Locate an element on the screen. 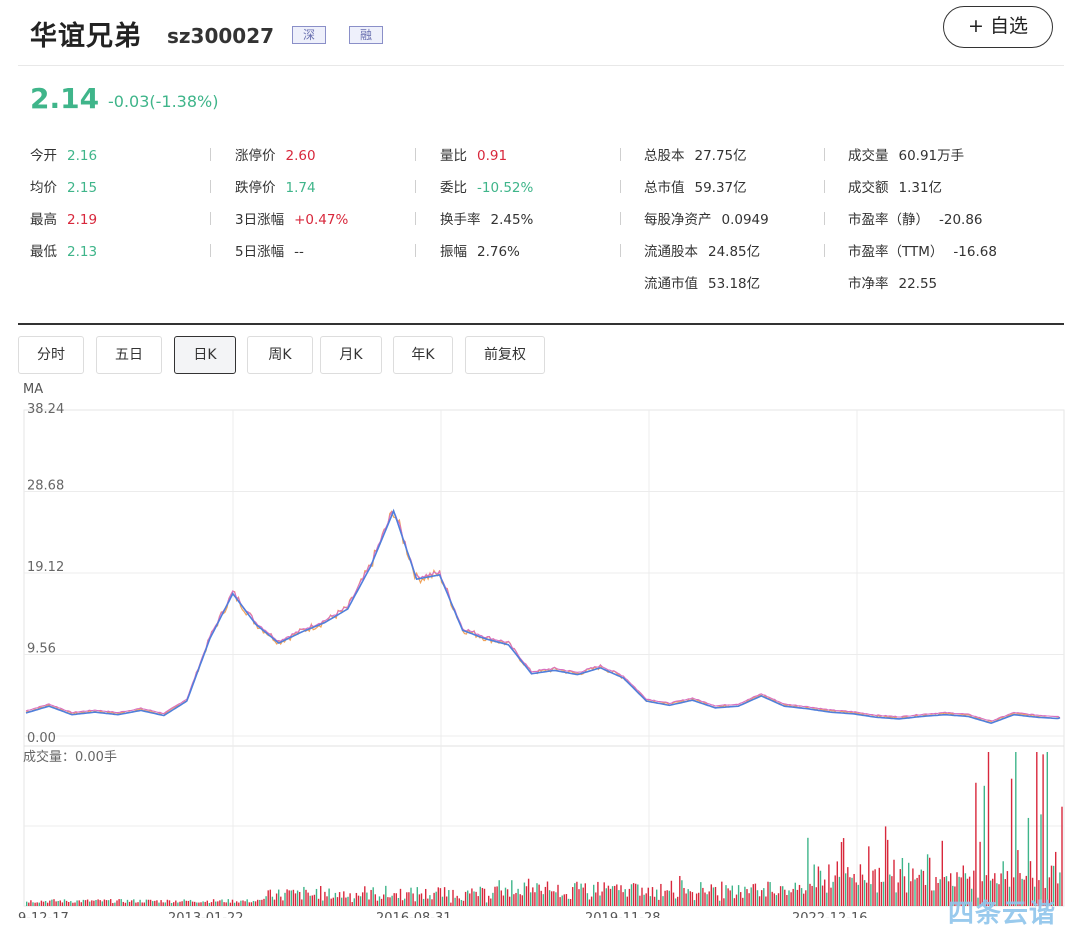 This screenshot has width=1080, height=935. add-watchlist-button: + 自选 is located at coordinates (998, 27).